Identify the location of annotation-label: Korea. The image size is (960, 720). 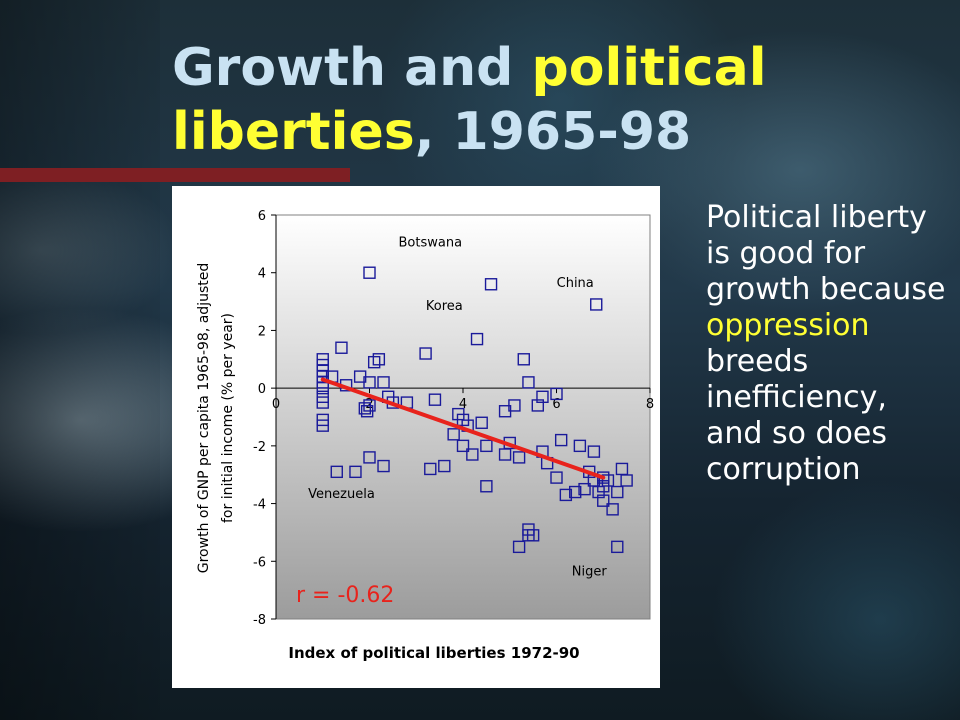
(444, 306).